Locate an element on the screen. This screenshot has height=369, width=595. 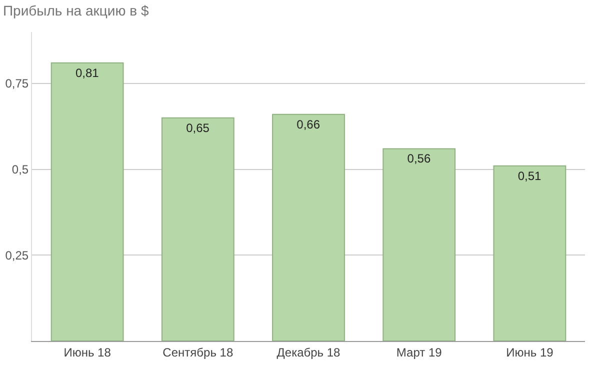
data-label: 0,66 is located at coordinates (308, 124).